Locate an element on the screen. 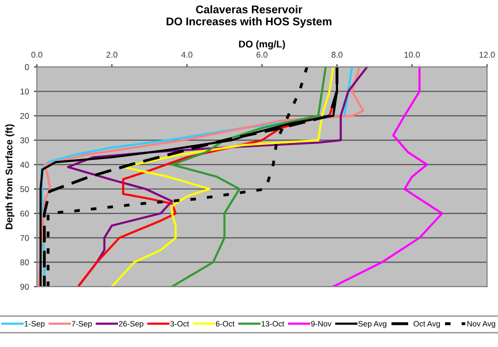 This screenshot has height=347, width=498. y-tick-label: 60 is located at coordinates (24, 213).